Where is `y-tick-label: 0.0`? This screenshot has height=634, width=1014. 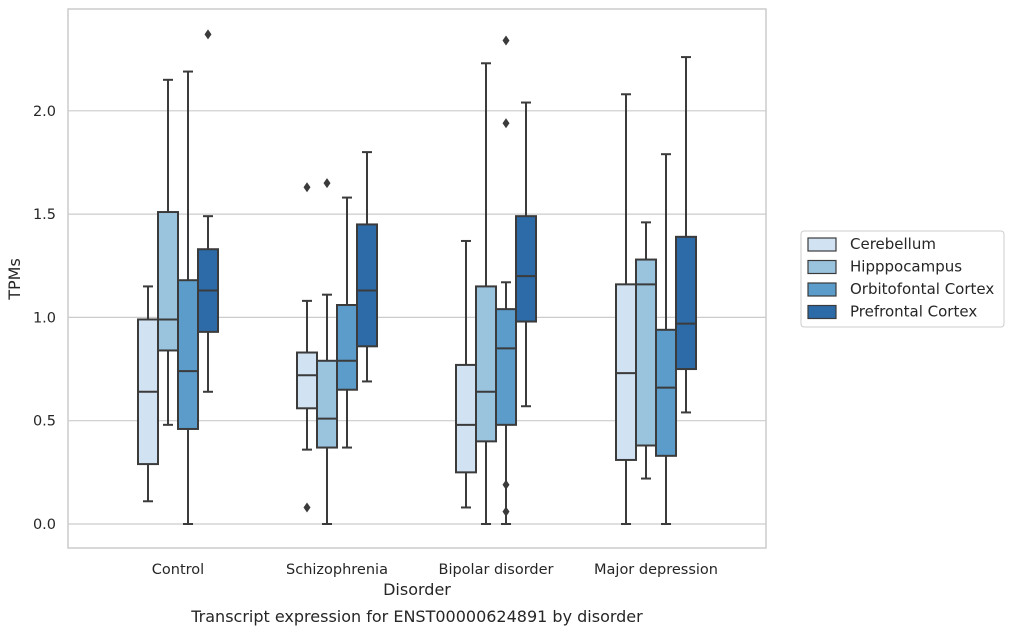
y-tick-label: 0.0 is located at coordinates (44, 525).